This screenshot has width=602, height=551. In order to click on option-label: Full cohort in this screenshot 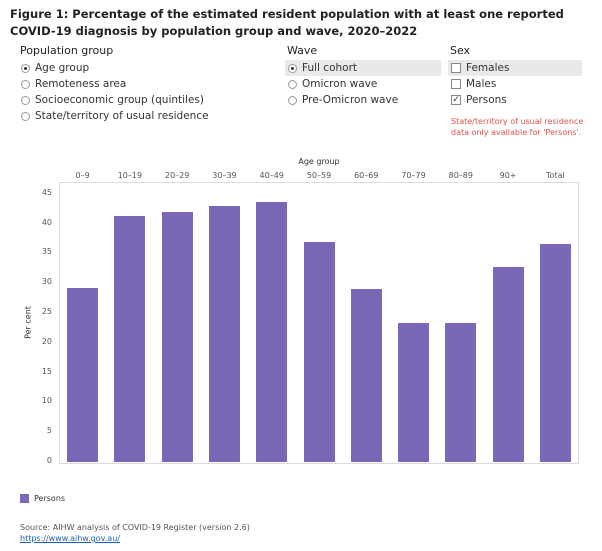, I will do `click(330, 68)`.